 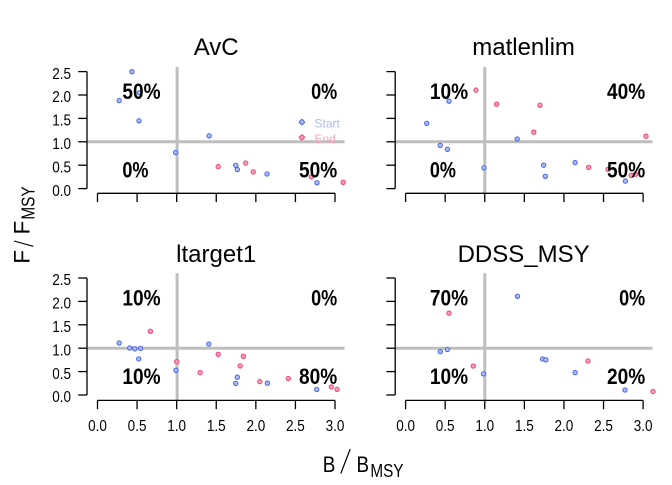 What do you see at coordinates (626, 91) in the screenshot?
I see `svg-text: 40%` at bounding box center [626, 91].